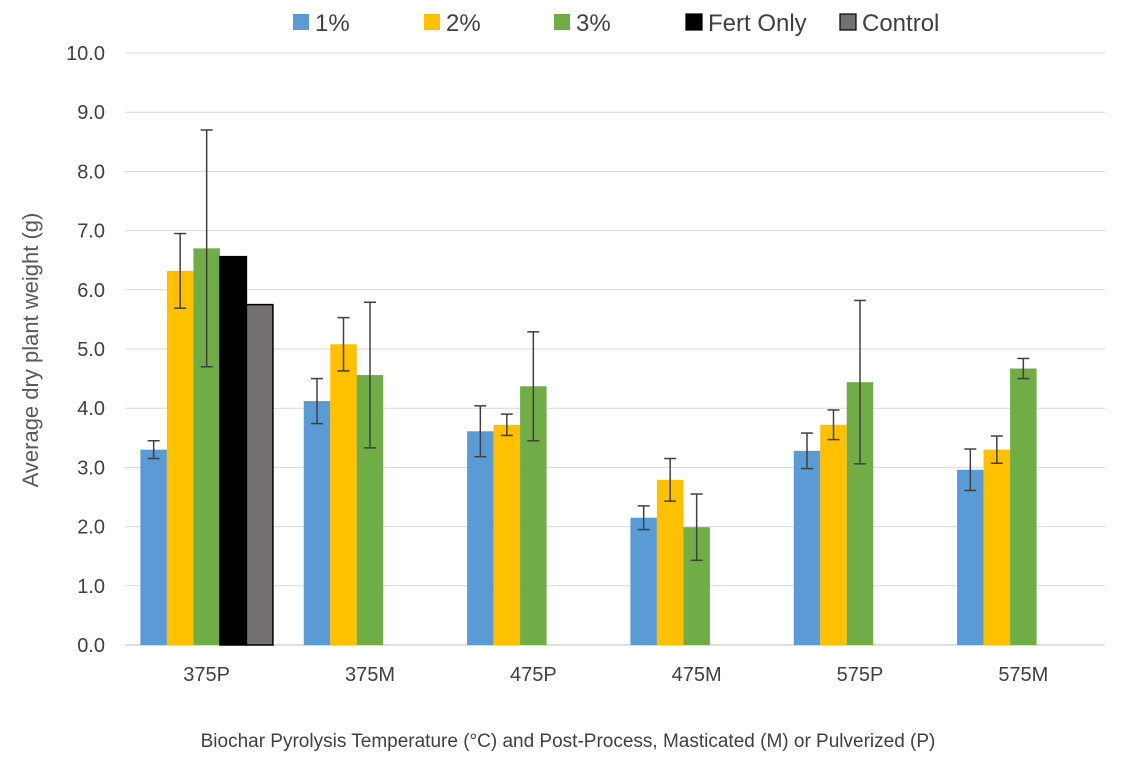 The width and height of the screenshot is (1127, 760). Describe the element at coordinates (343, 494) in the screenshot. I see `bar-2--375M` at that location.